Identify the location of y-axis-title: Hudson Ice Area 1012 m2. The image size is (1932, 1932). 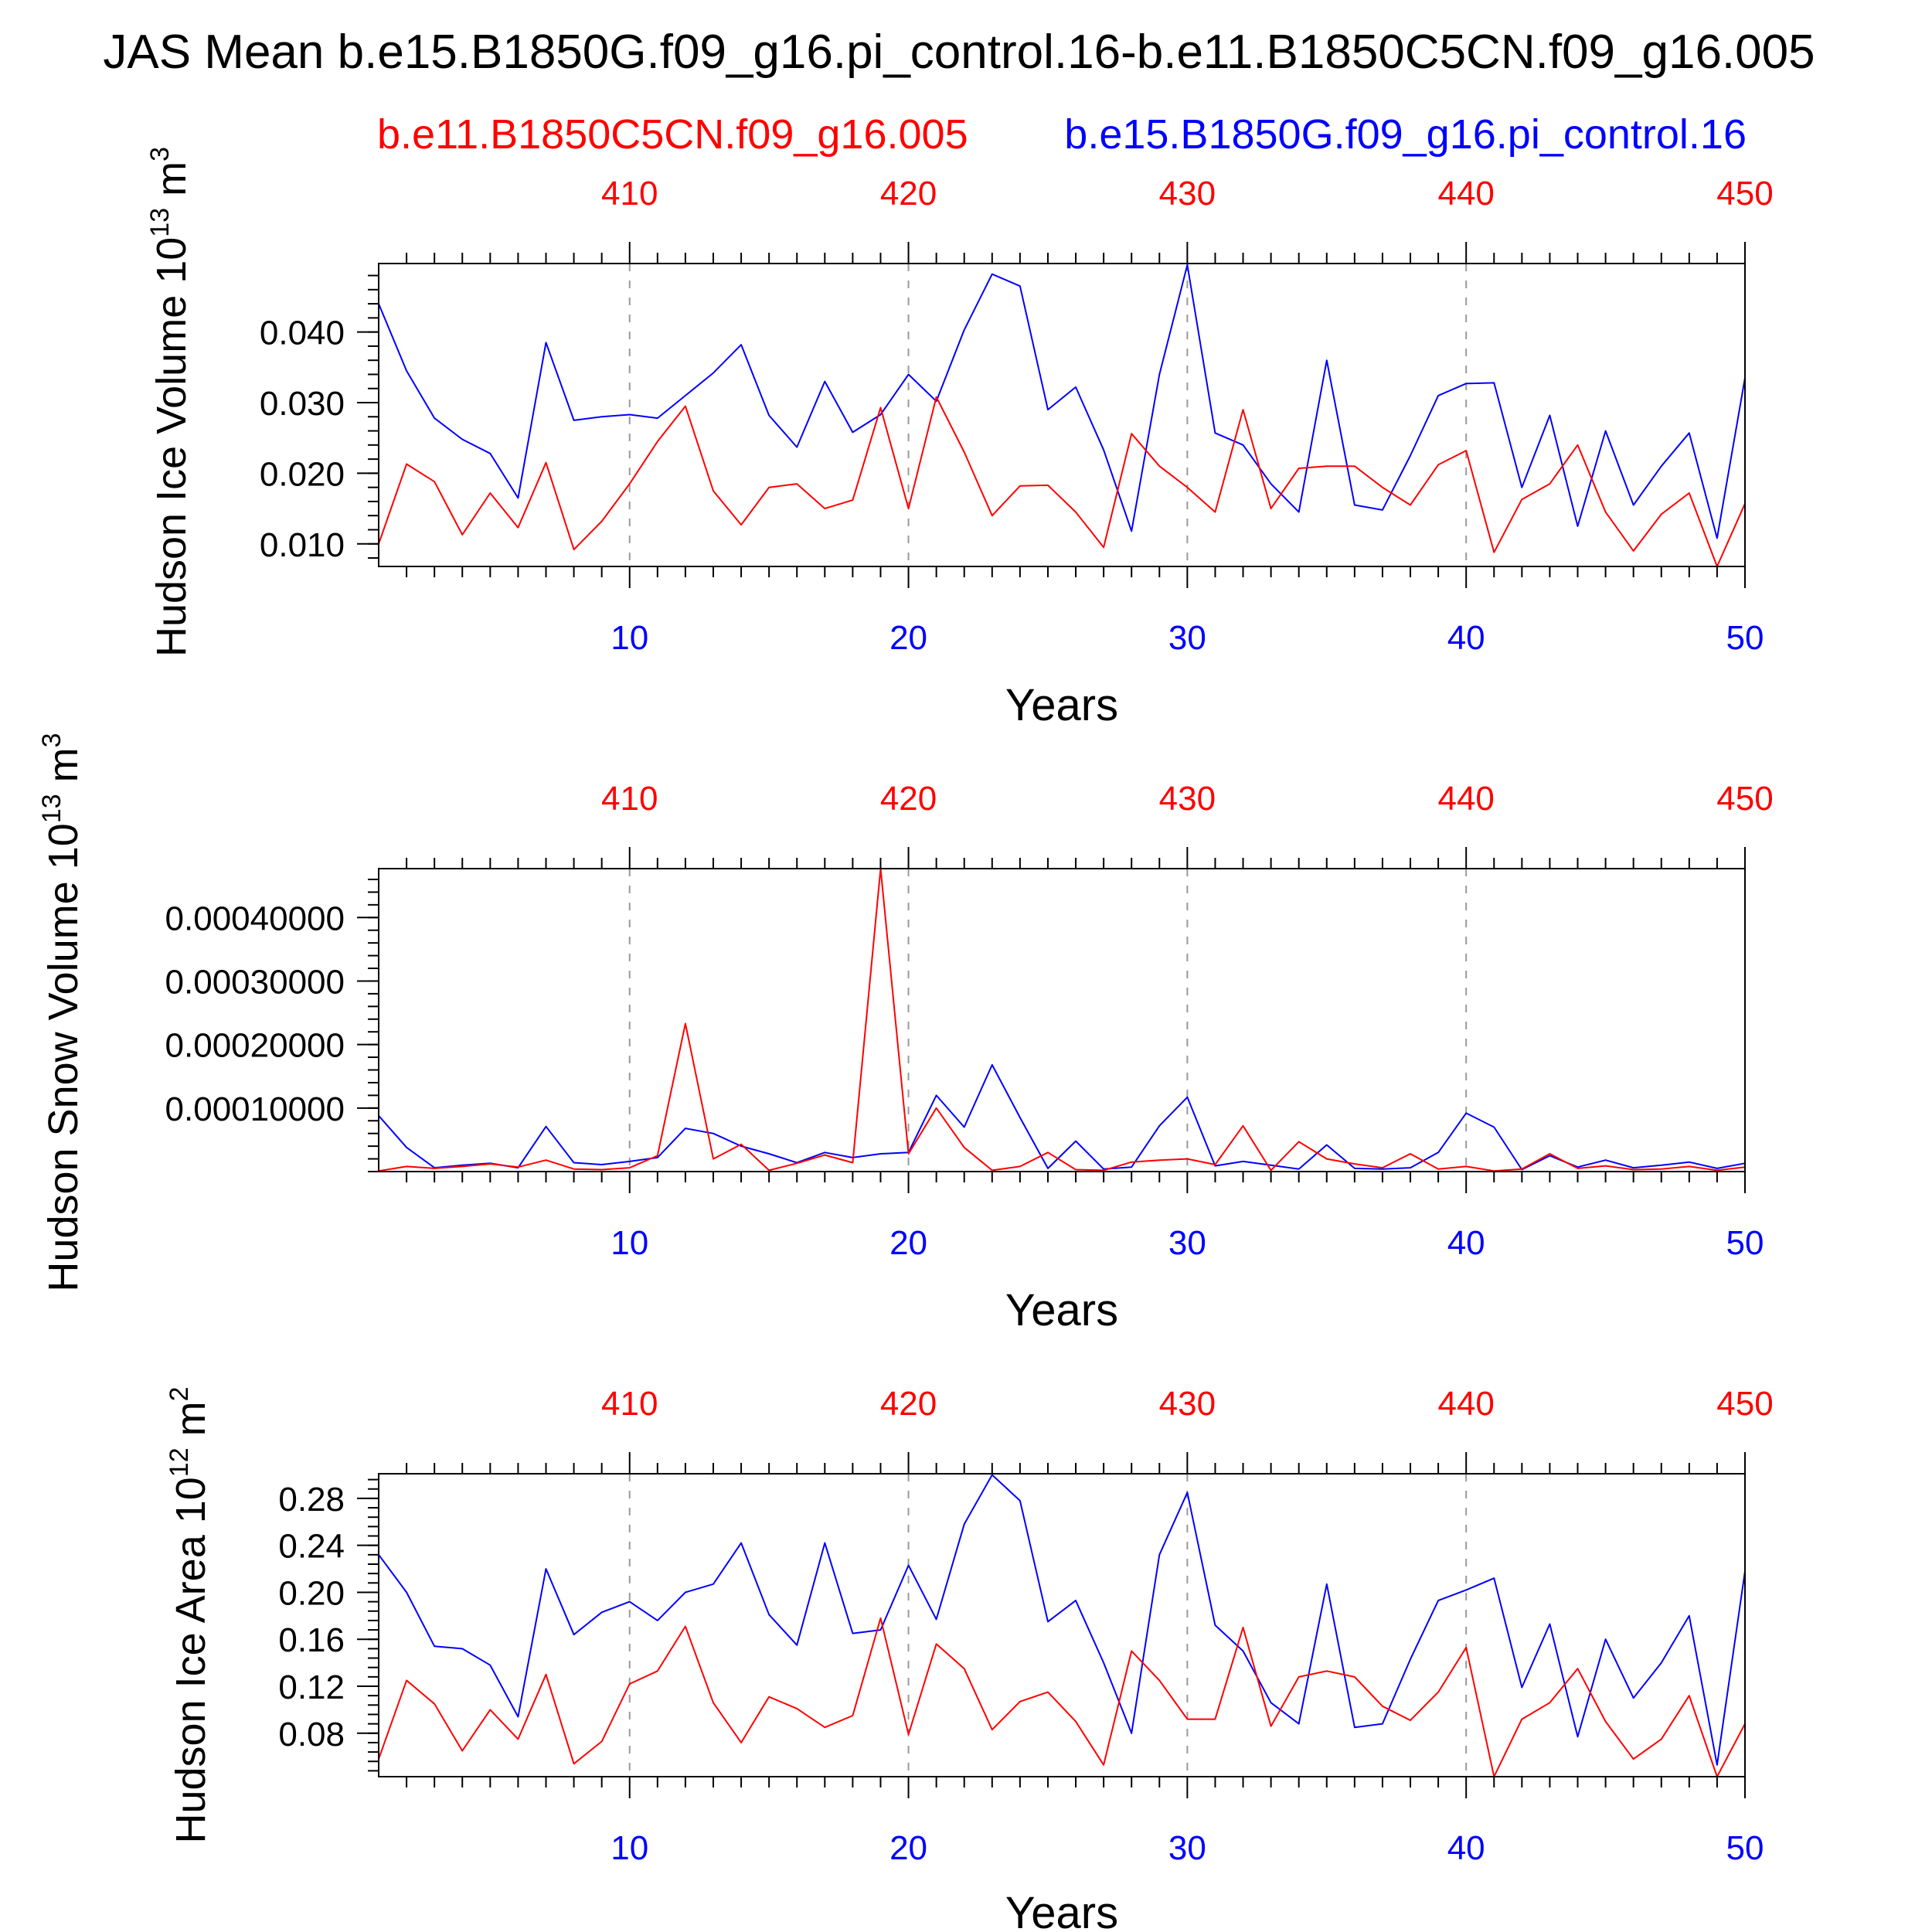
(190, 1614).